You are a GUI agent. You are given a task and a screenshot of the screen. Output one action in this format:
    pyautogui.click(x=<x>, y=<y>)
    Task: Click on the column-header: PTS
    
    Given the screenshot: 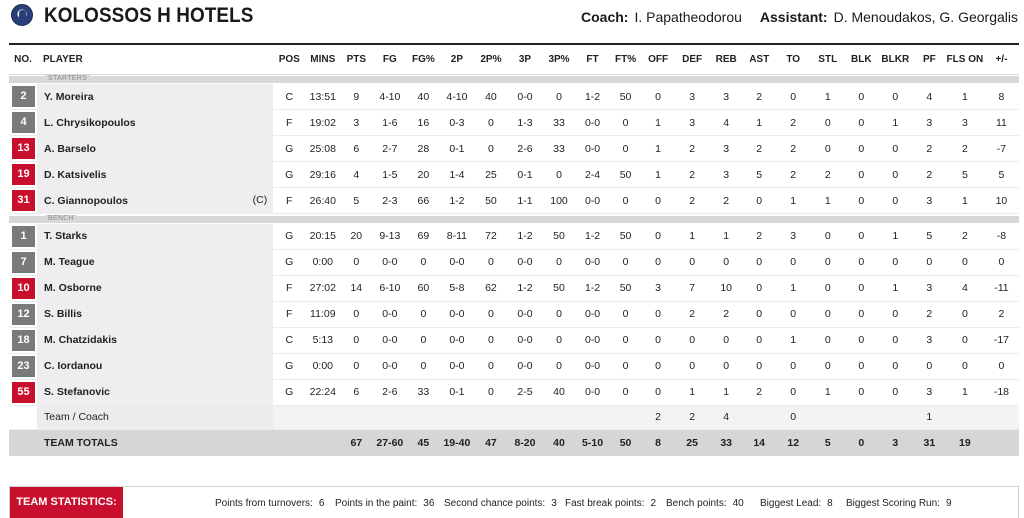 What is the action you would take?
    pyautogui.click(x=356, y=60)
    